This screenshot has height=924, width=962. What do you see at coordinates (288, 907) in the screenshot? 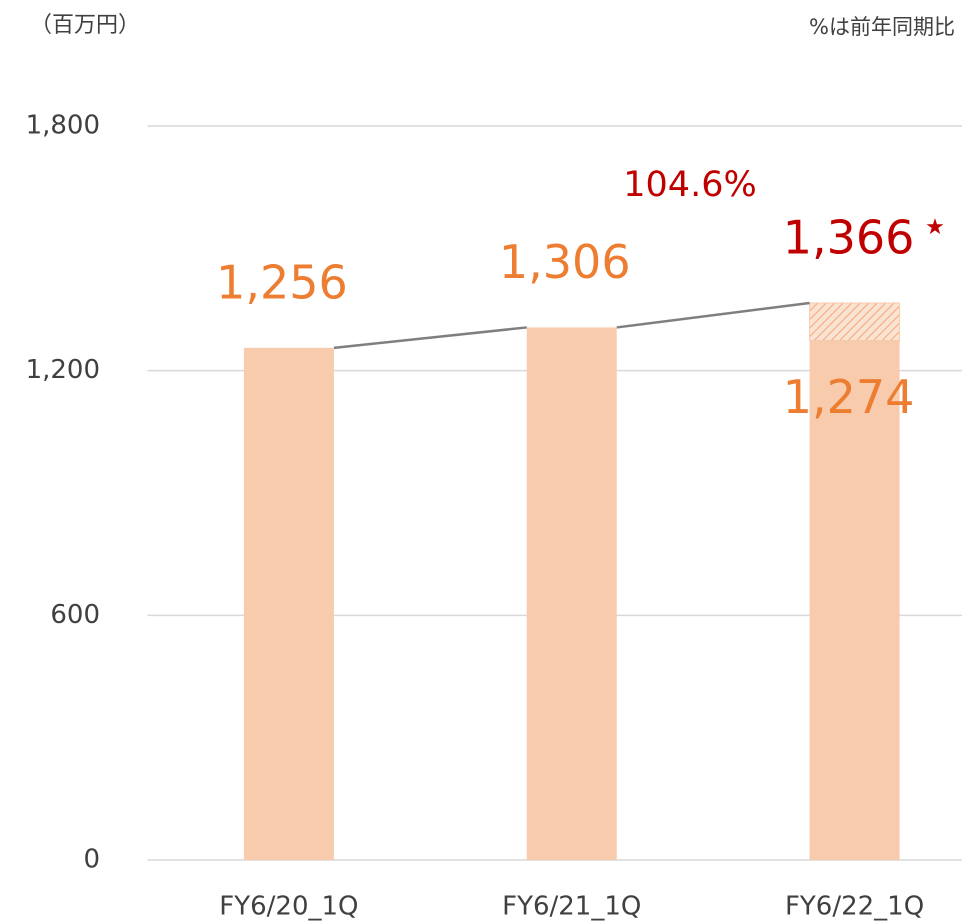
I see `x-tick-label: FY6/20_1Q` at bounding box center [288, 907].